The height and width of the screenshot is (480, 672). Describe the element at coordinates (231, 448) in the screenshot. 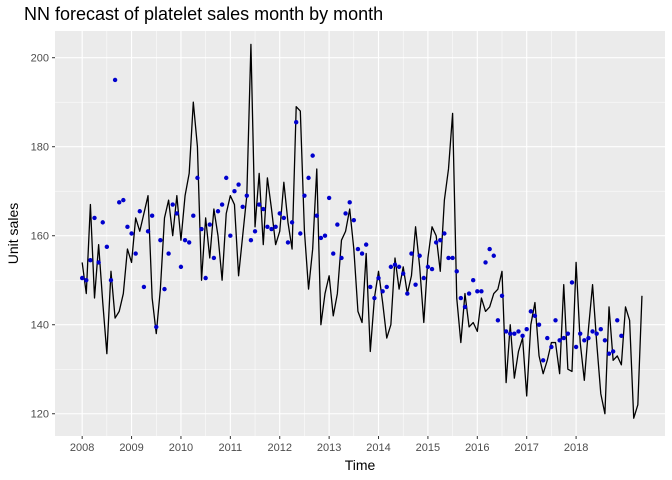

I see `x-tick-label: 2011` at that location.